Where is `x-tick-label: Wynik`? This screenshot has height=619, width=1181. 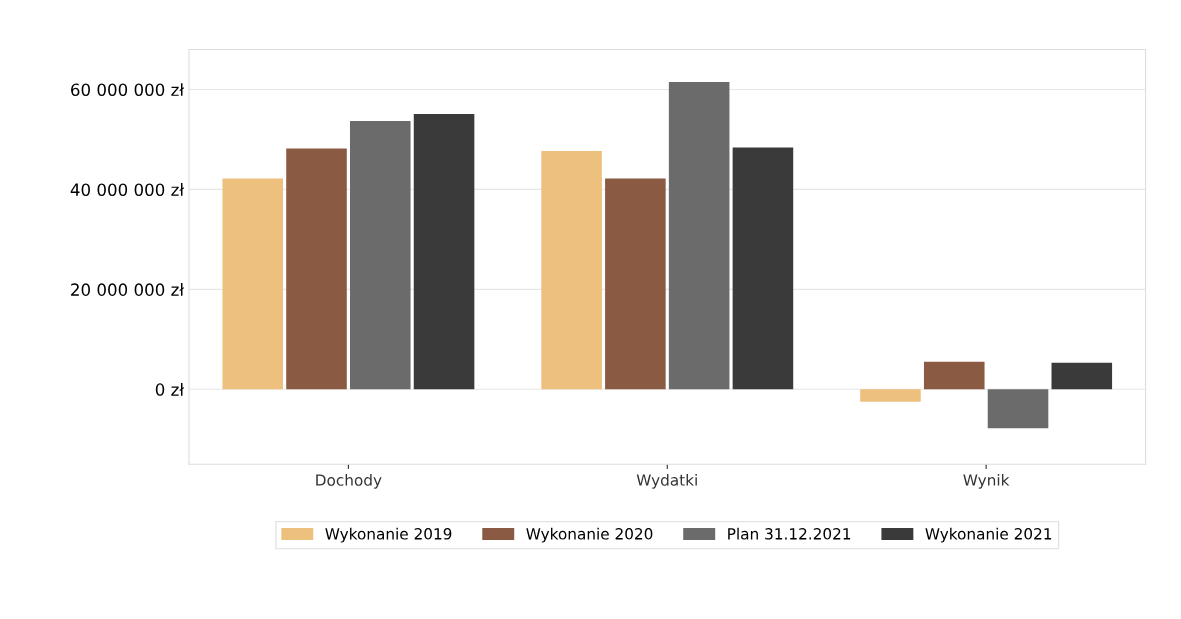 x-tick-label: Wynik is located at coordinates (986, 481).